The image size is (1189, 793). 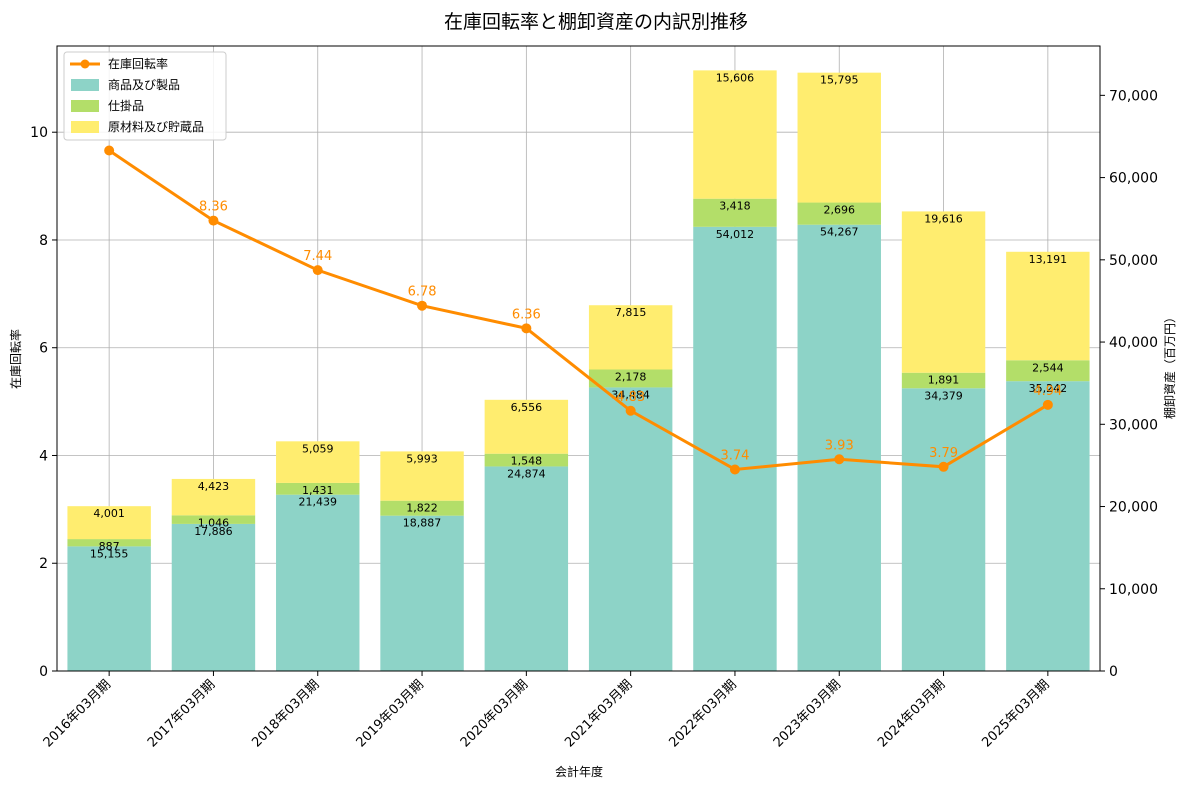 I want to click on legend-entry-label: 原材料及び貯蔵品, so click(x=156, y=127).